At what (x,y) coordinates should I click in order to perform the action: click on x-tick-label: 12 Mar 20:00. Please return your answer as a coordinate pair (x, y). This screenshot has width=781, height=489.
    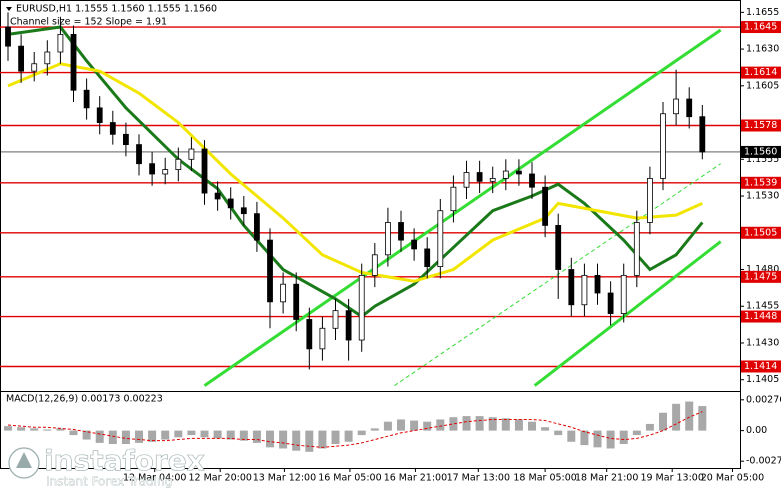
    Looking at the image, I should click on (220, 478).